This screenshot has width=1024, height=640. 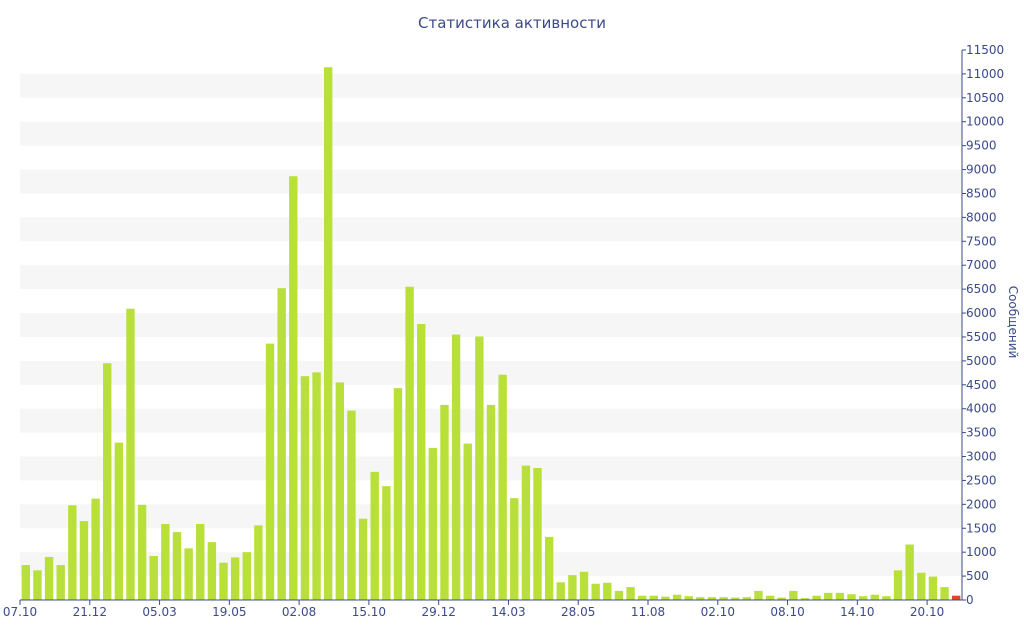 I want to click on y-tick-label: 11500, so click(x=985, y=50).